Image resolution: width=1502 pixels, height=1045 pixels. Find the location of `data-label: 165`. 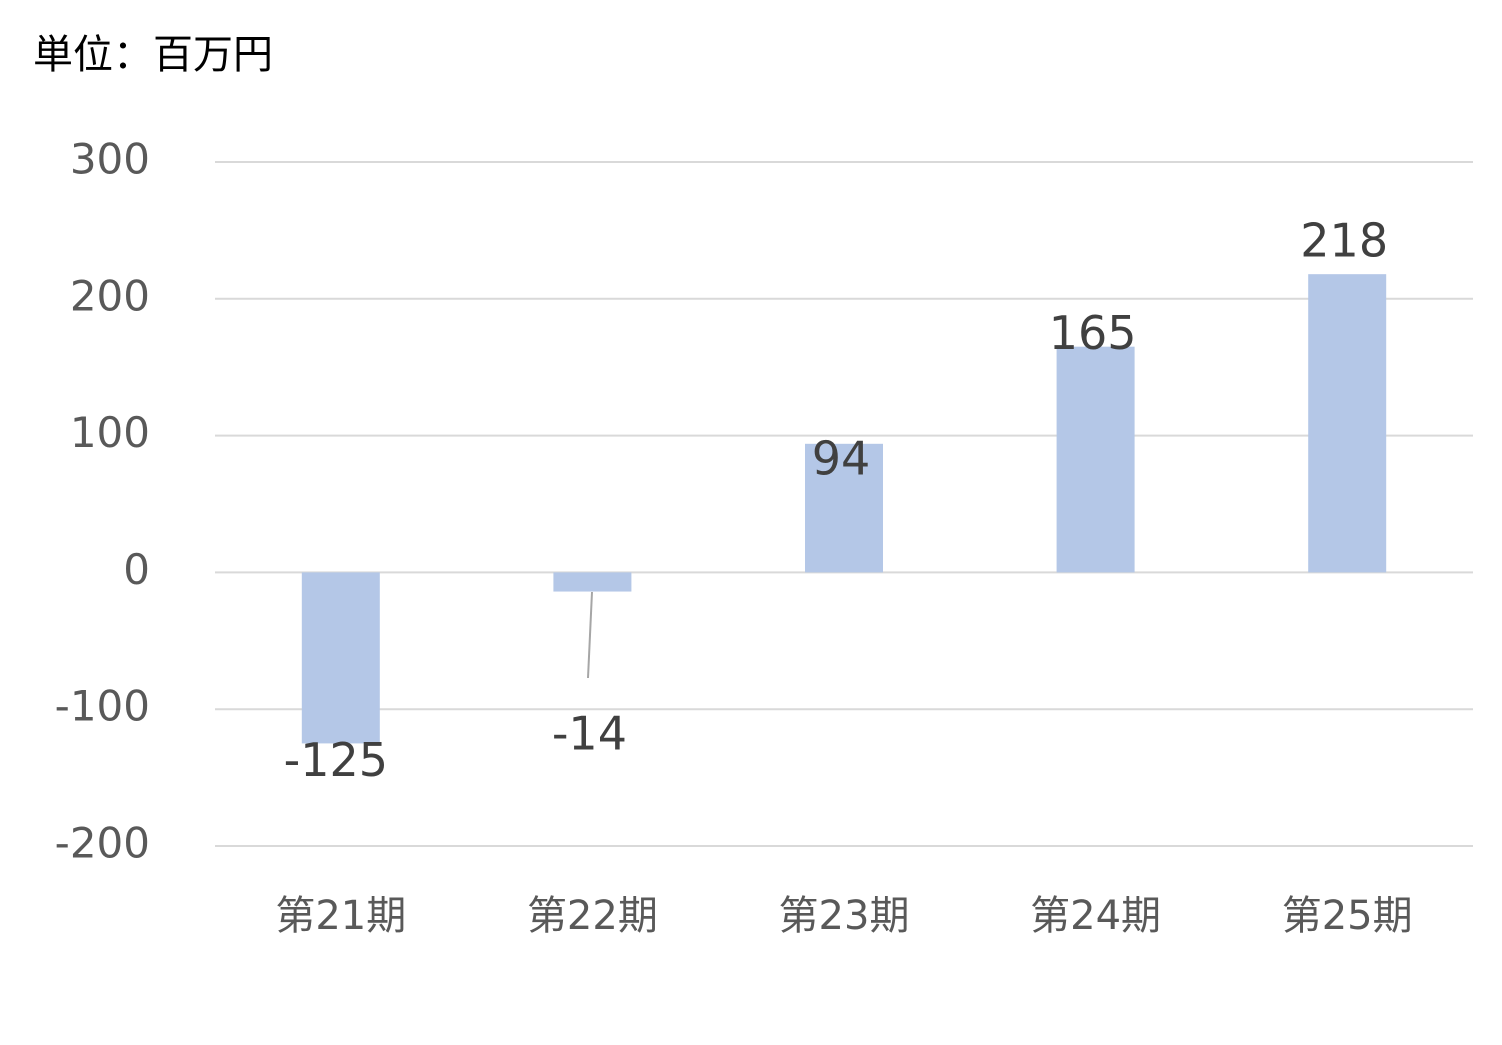

data-label: 165 is located at coordinates (1093, 333).